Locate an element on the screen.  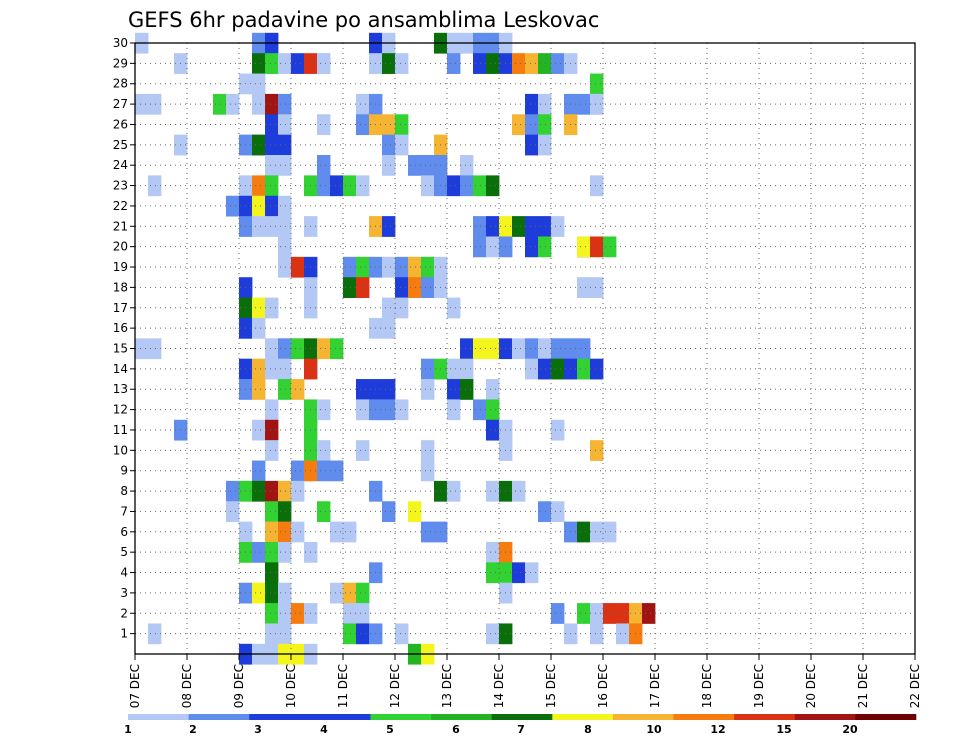
x-tick-label: 19 DEC is located at coordinates (759, 686).